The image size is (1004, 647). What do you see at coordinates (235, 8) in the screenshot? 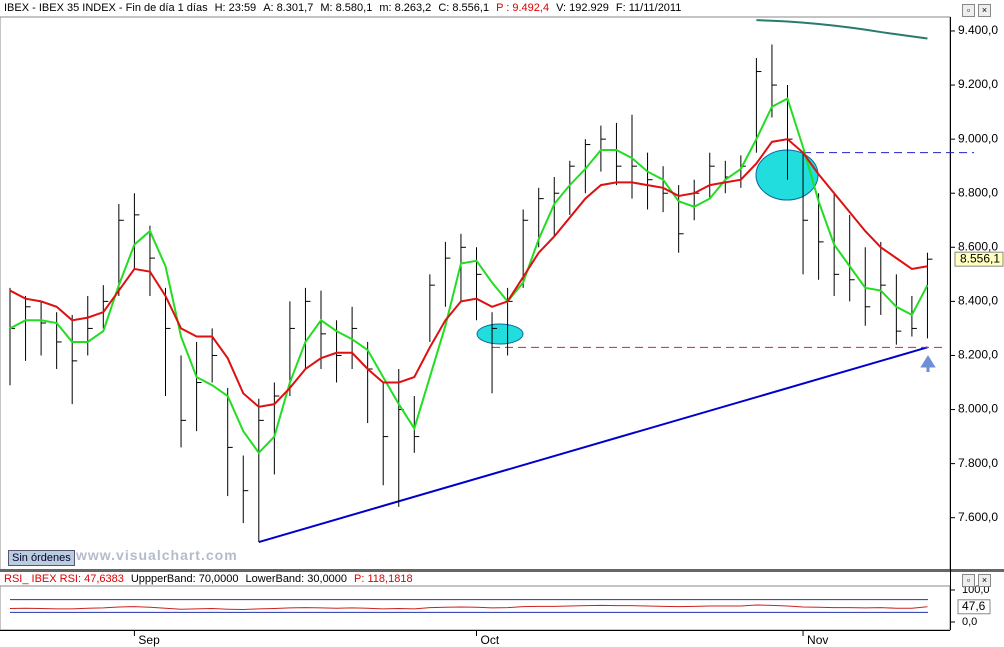
I see `header-field: H: 23:59` at bounding box center [235, 8].